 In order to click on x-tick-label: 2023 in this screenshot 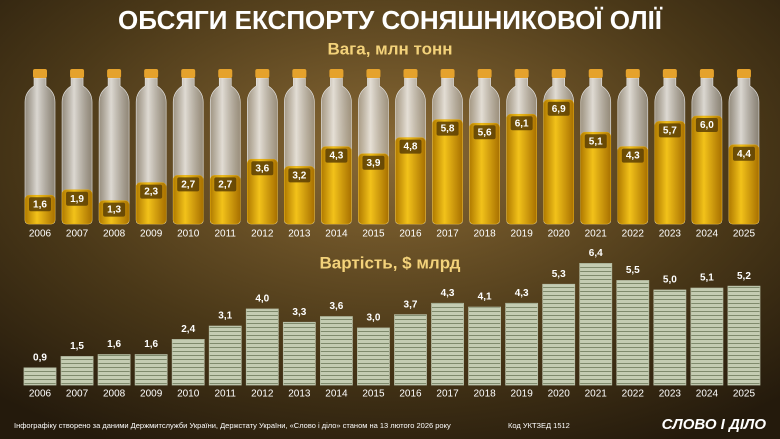, I will do `click(670, 234)`.